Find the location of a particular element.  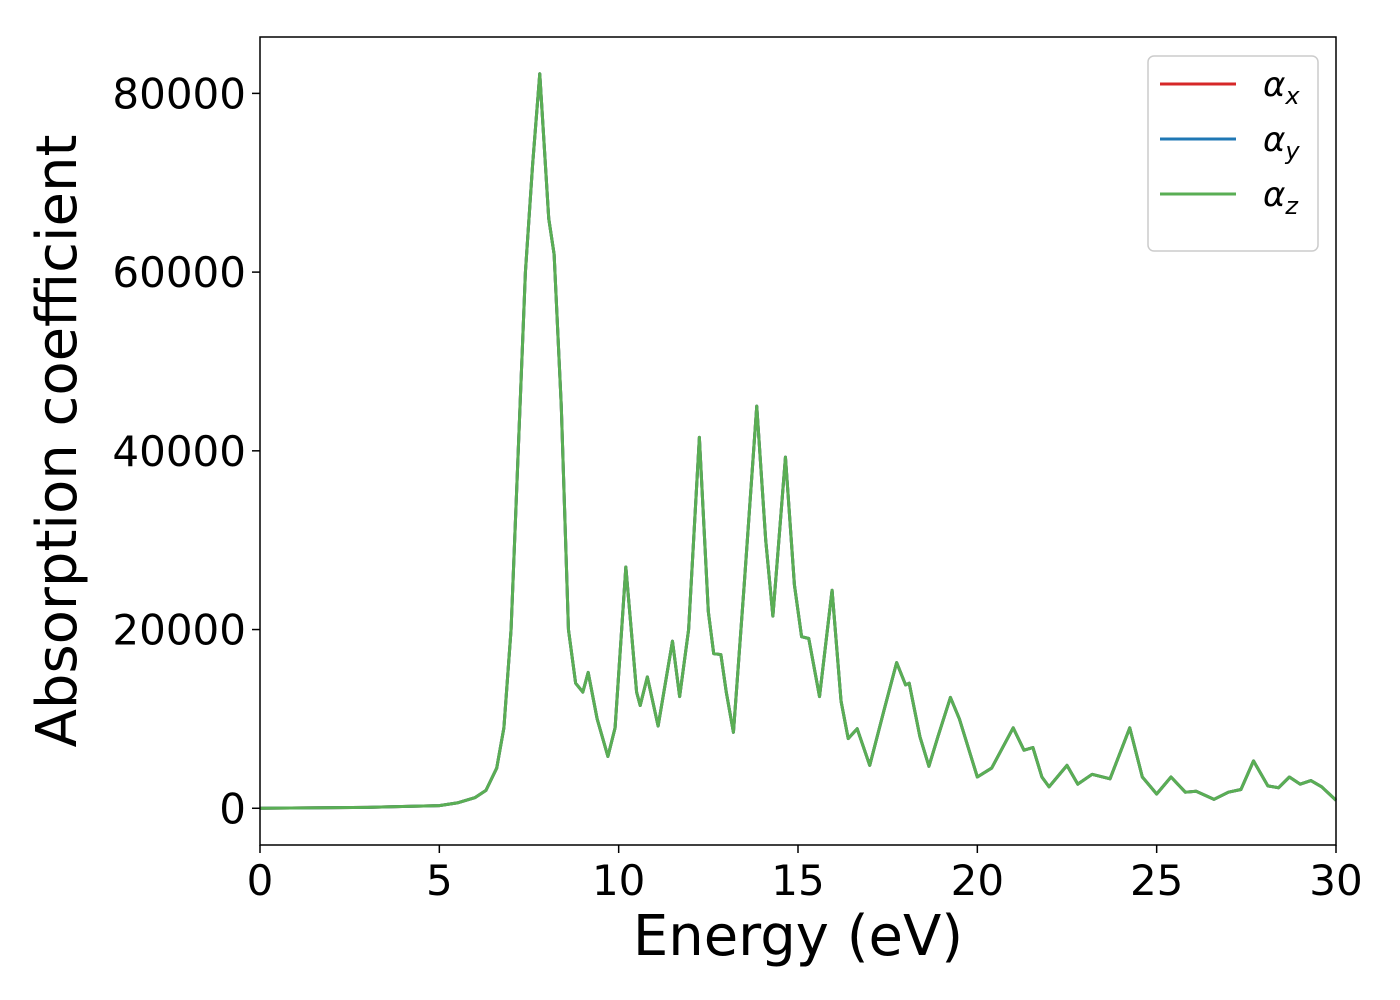

legend-label: αx is located at coordinates (1281, 87).